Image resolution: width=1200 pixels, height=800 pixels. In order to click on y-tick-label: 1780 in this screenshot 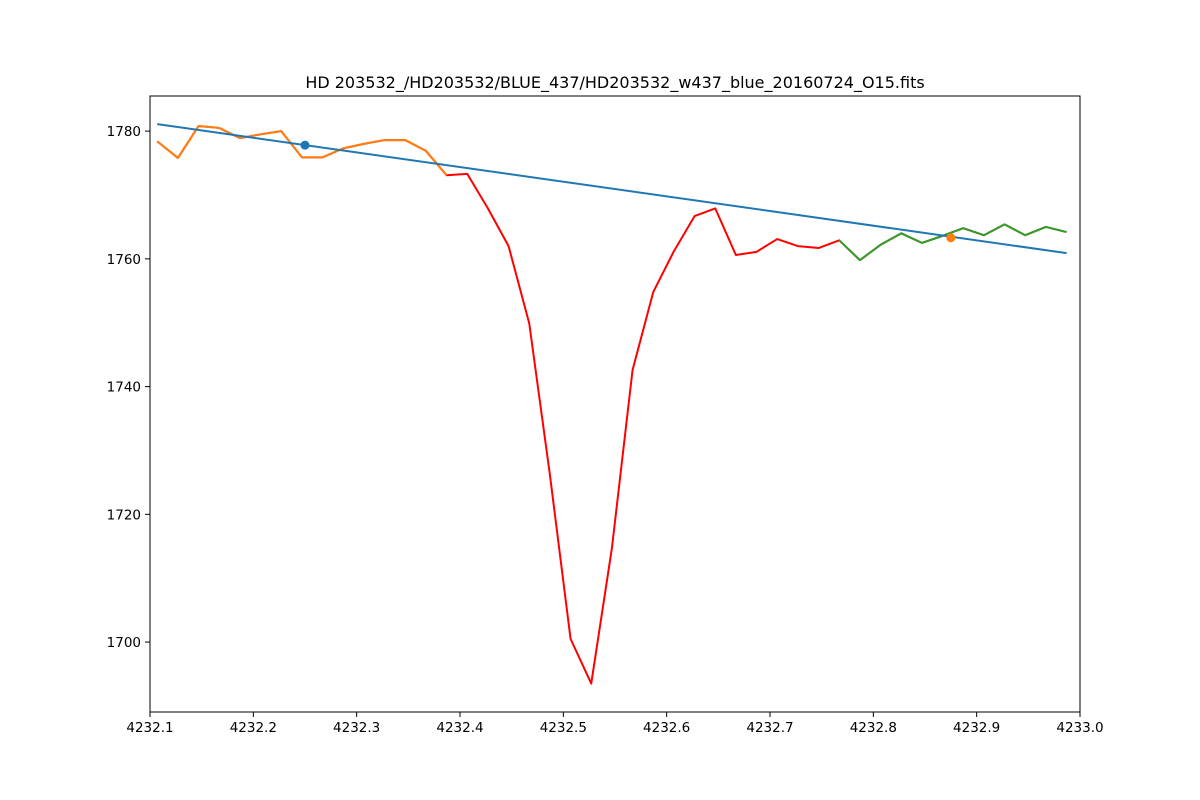, I will do `click(124, 132)`.